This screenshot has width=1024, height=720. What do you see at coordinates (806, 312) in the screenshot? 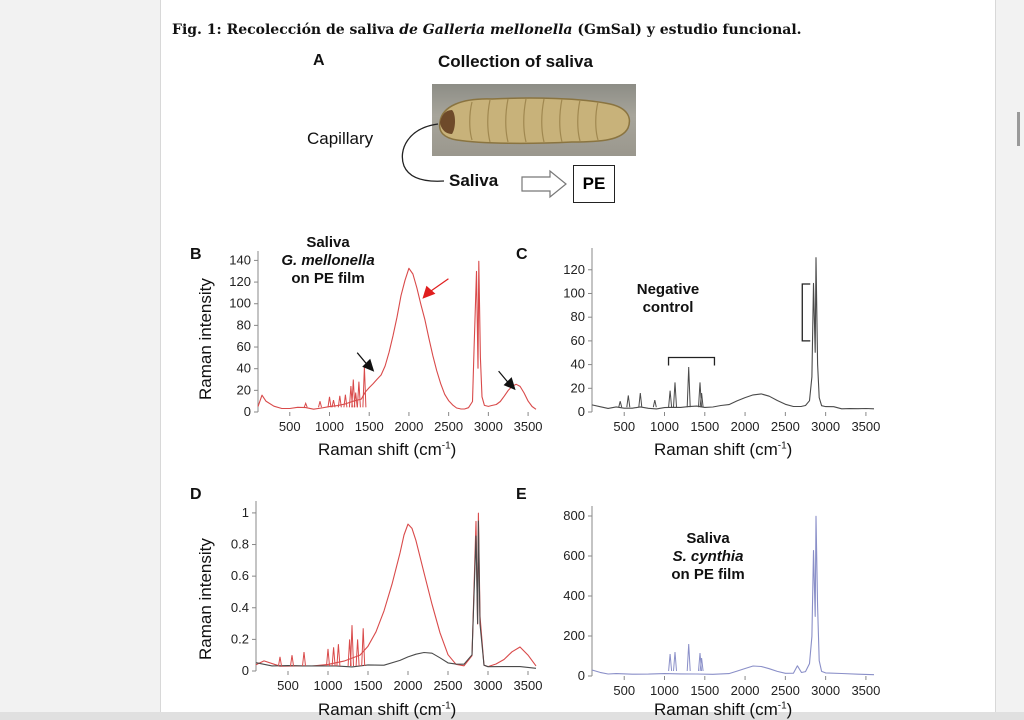
I see `region-bracket-vertical` at bounding box center [806, 312].